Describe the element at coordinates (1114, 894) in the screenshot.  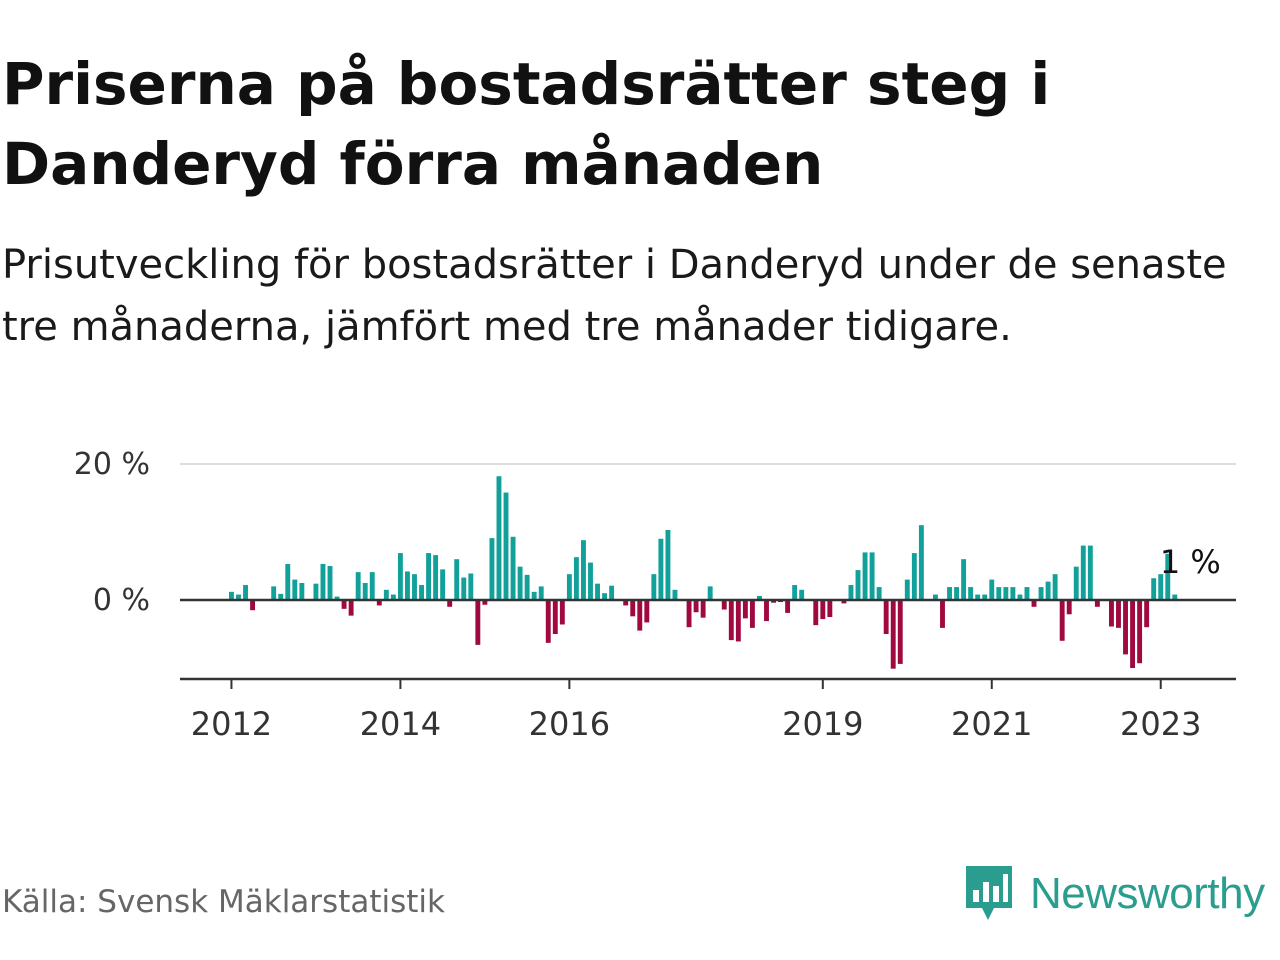
I see `newsworthy-logo: Newsworthy` at that location.